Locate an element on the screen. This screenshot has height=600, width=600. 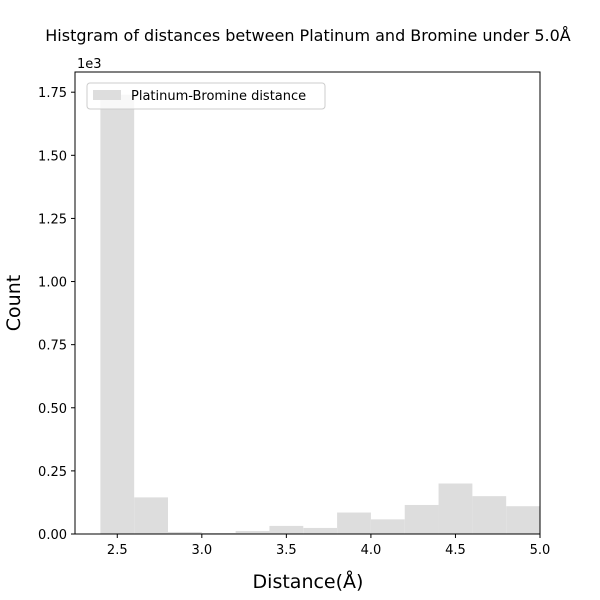
y-tick-label: 0.00 is located at coordinates (52, 535).